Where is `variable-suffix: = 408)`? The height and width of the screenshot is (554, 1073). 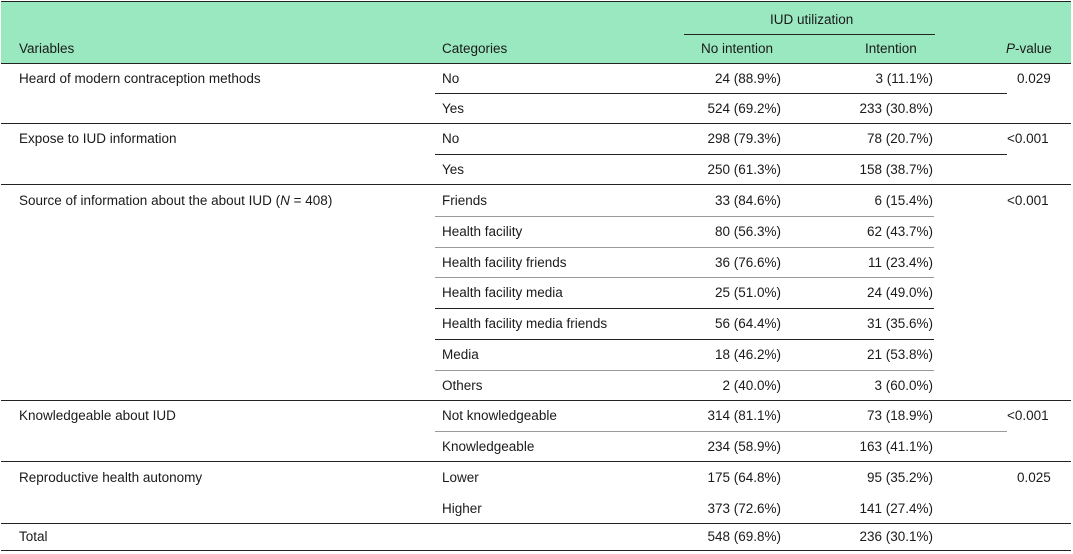
variable-suffix: = 408) is located at coordinates (311, 200).